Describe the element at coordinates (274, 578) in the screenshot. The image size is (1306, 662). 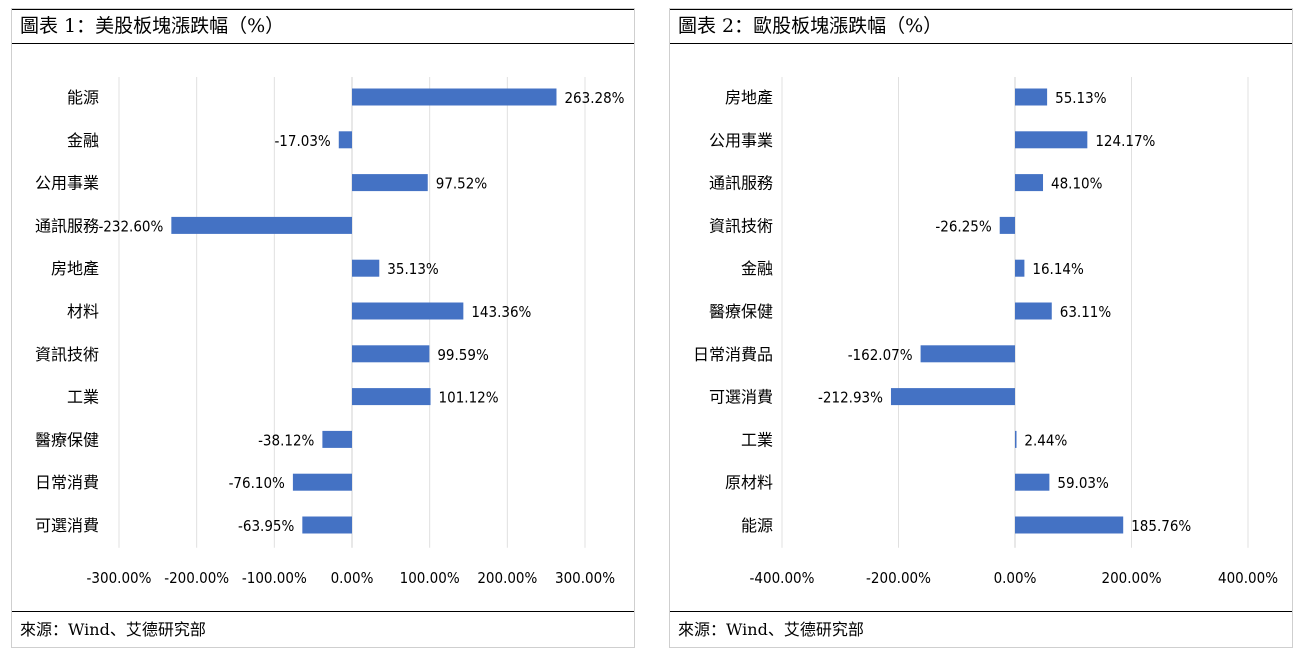
I see `x-tick-label: -100.00%` at that location.